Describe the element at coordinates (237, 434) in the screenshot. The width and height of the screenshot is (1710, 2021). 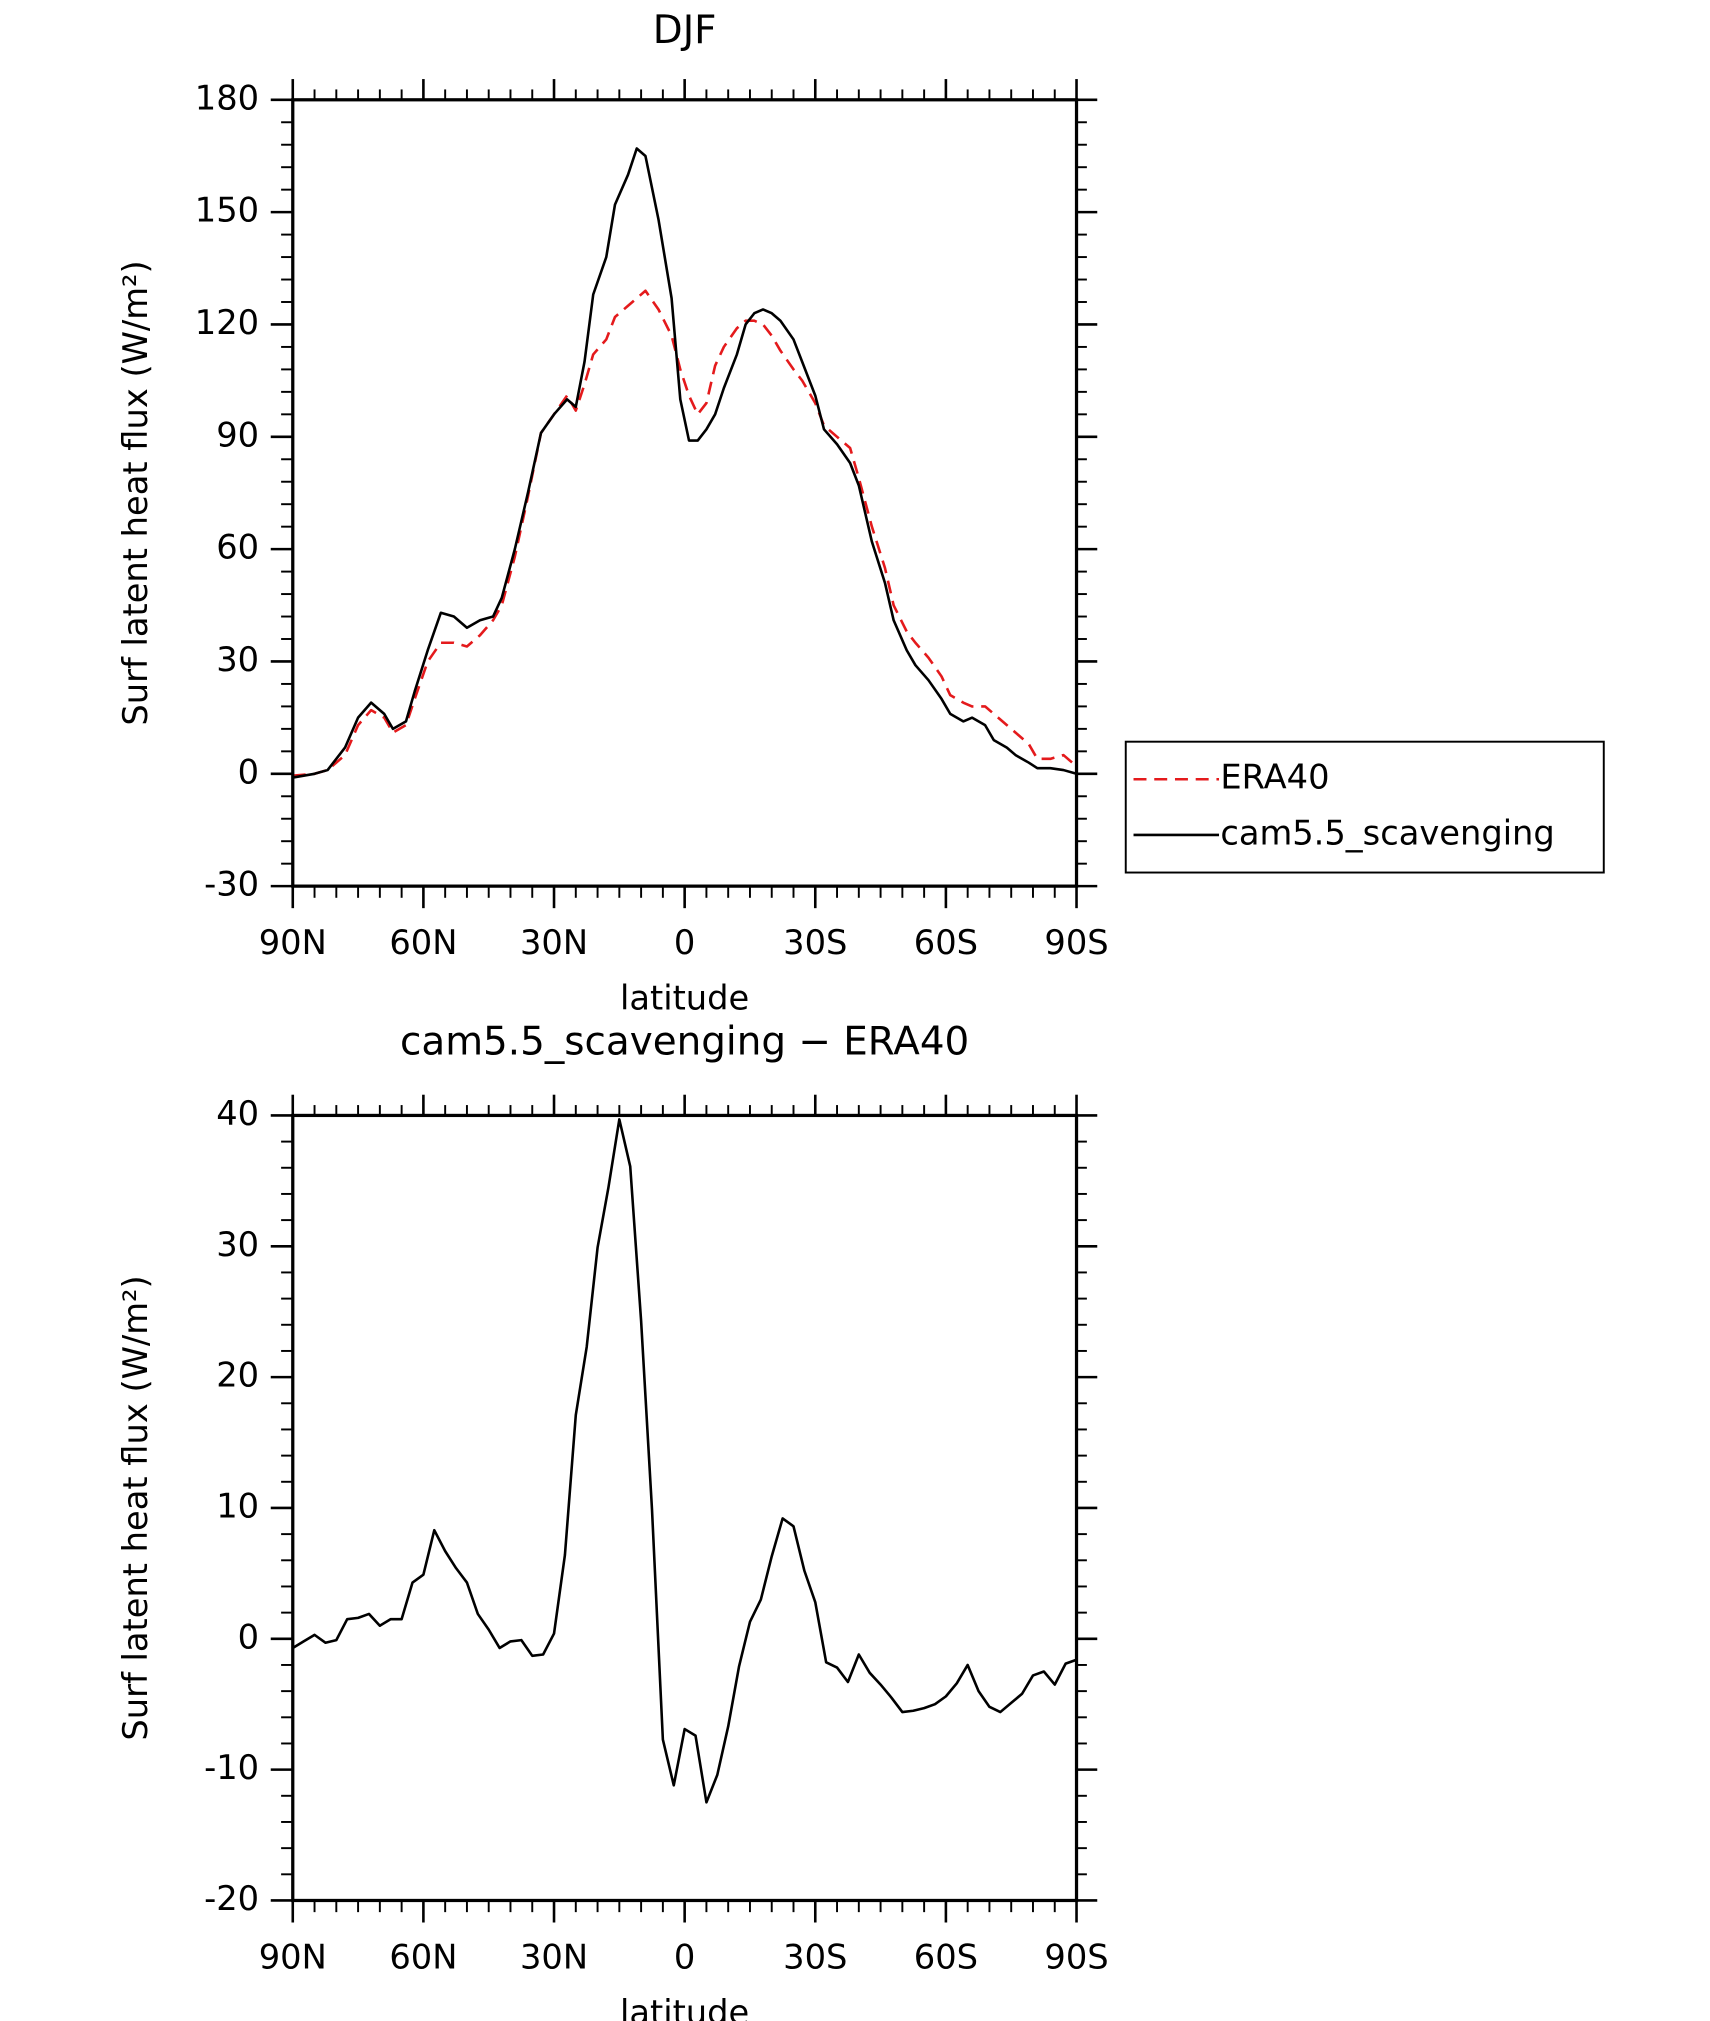
I see `y-tick-label: 90` at that location.